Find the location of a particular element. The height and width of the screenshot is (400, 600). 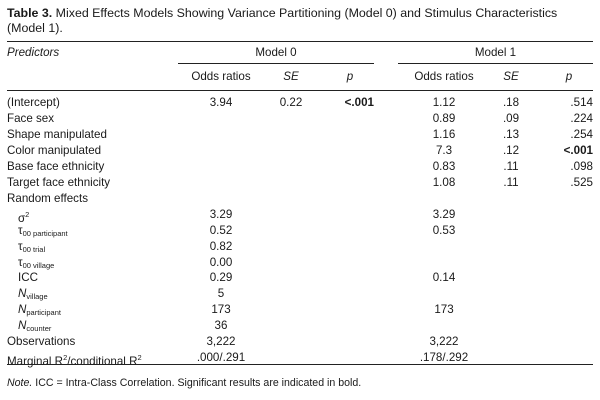

cell-m0-or: 0.82 is located at coordinates (221, 246).